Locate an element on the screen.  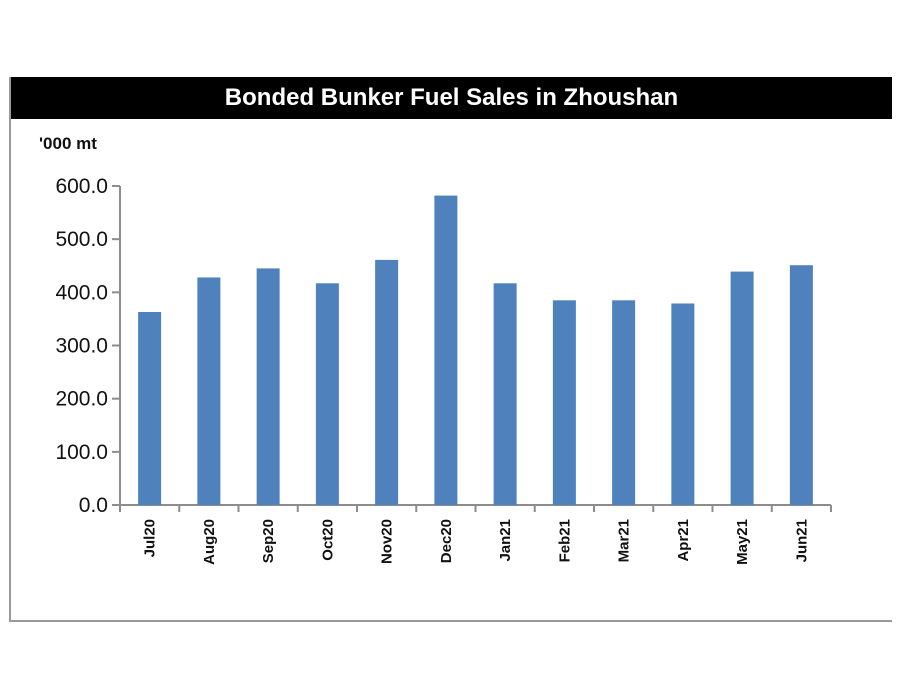
y-tick-label: 200.0 is located at coordinates (81, 399).